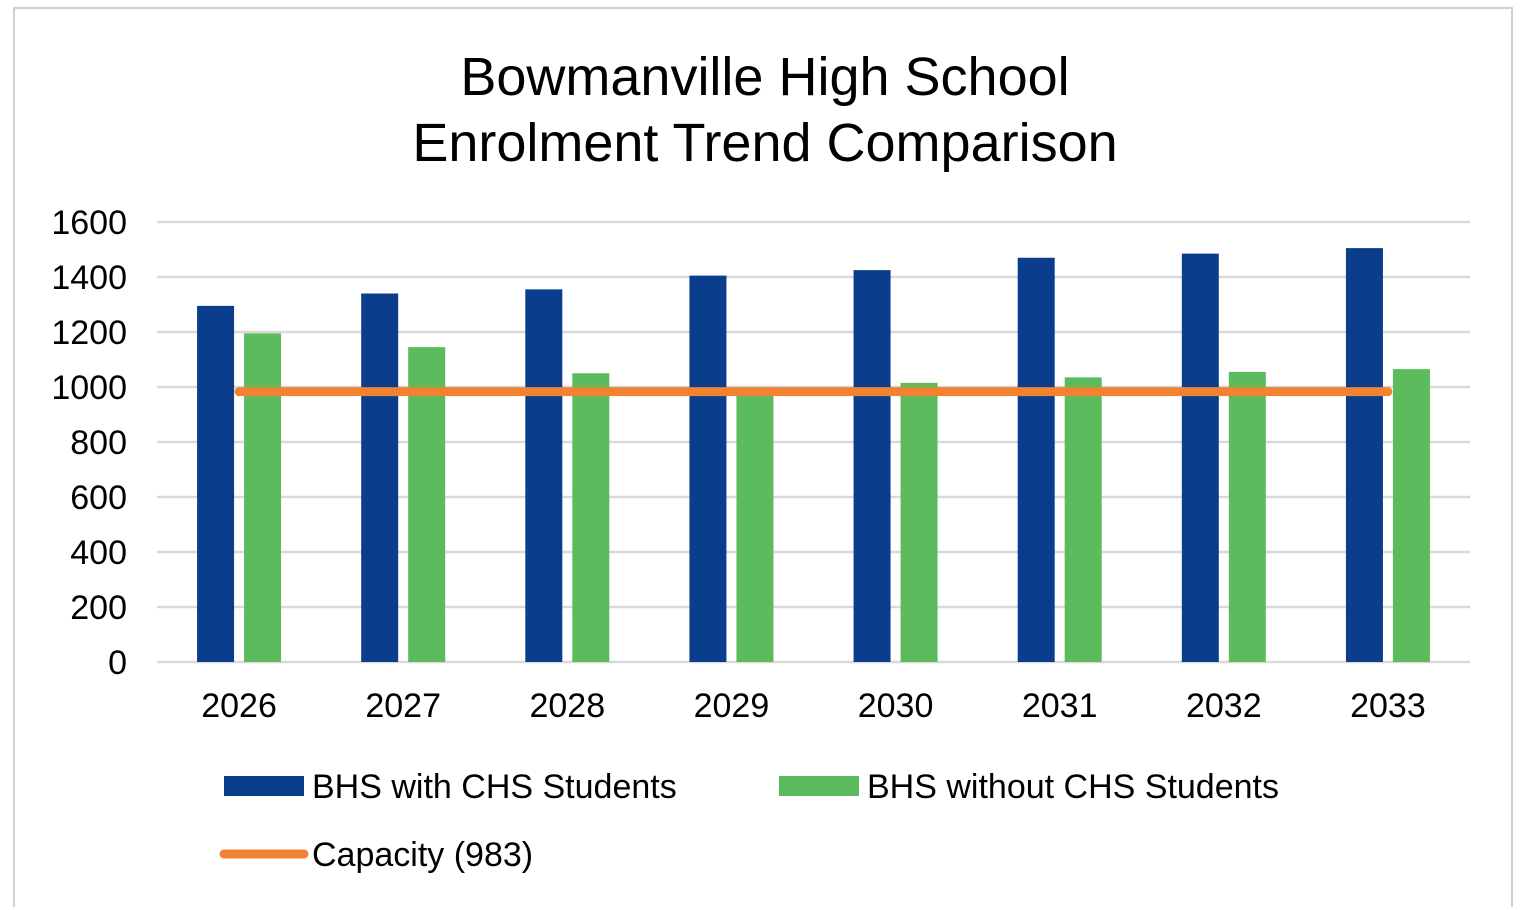 This screenshot has height=910, width=1522. Describe the element at coordinates (1388, 706) in the screenshot. I see `x-tick-label: 2033` at that location.